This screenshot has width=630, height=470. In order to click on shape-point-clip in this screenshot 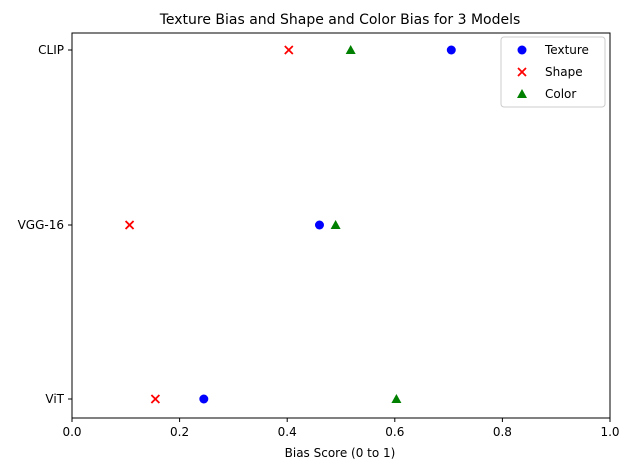, I will do `click(289, 50)`.